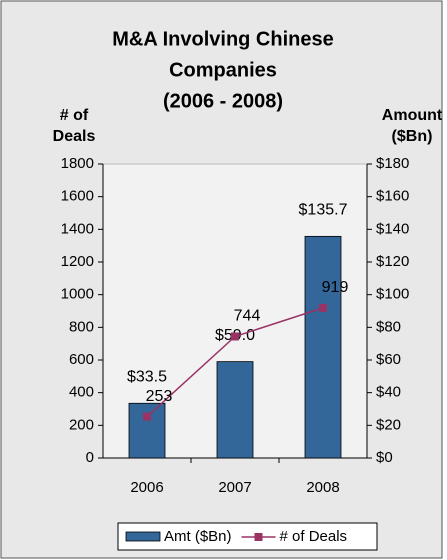 Image resolution: width=447 pixels, height=560 pixels. Describe the element at coordinates (388, 359) in the screenshot. I see `y2-tick-label: $60` at that location.